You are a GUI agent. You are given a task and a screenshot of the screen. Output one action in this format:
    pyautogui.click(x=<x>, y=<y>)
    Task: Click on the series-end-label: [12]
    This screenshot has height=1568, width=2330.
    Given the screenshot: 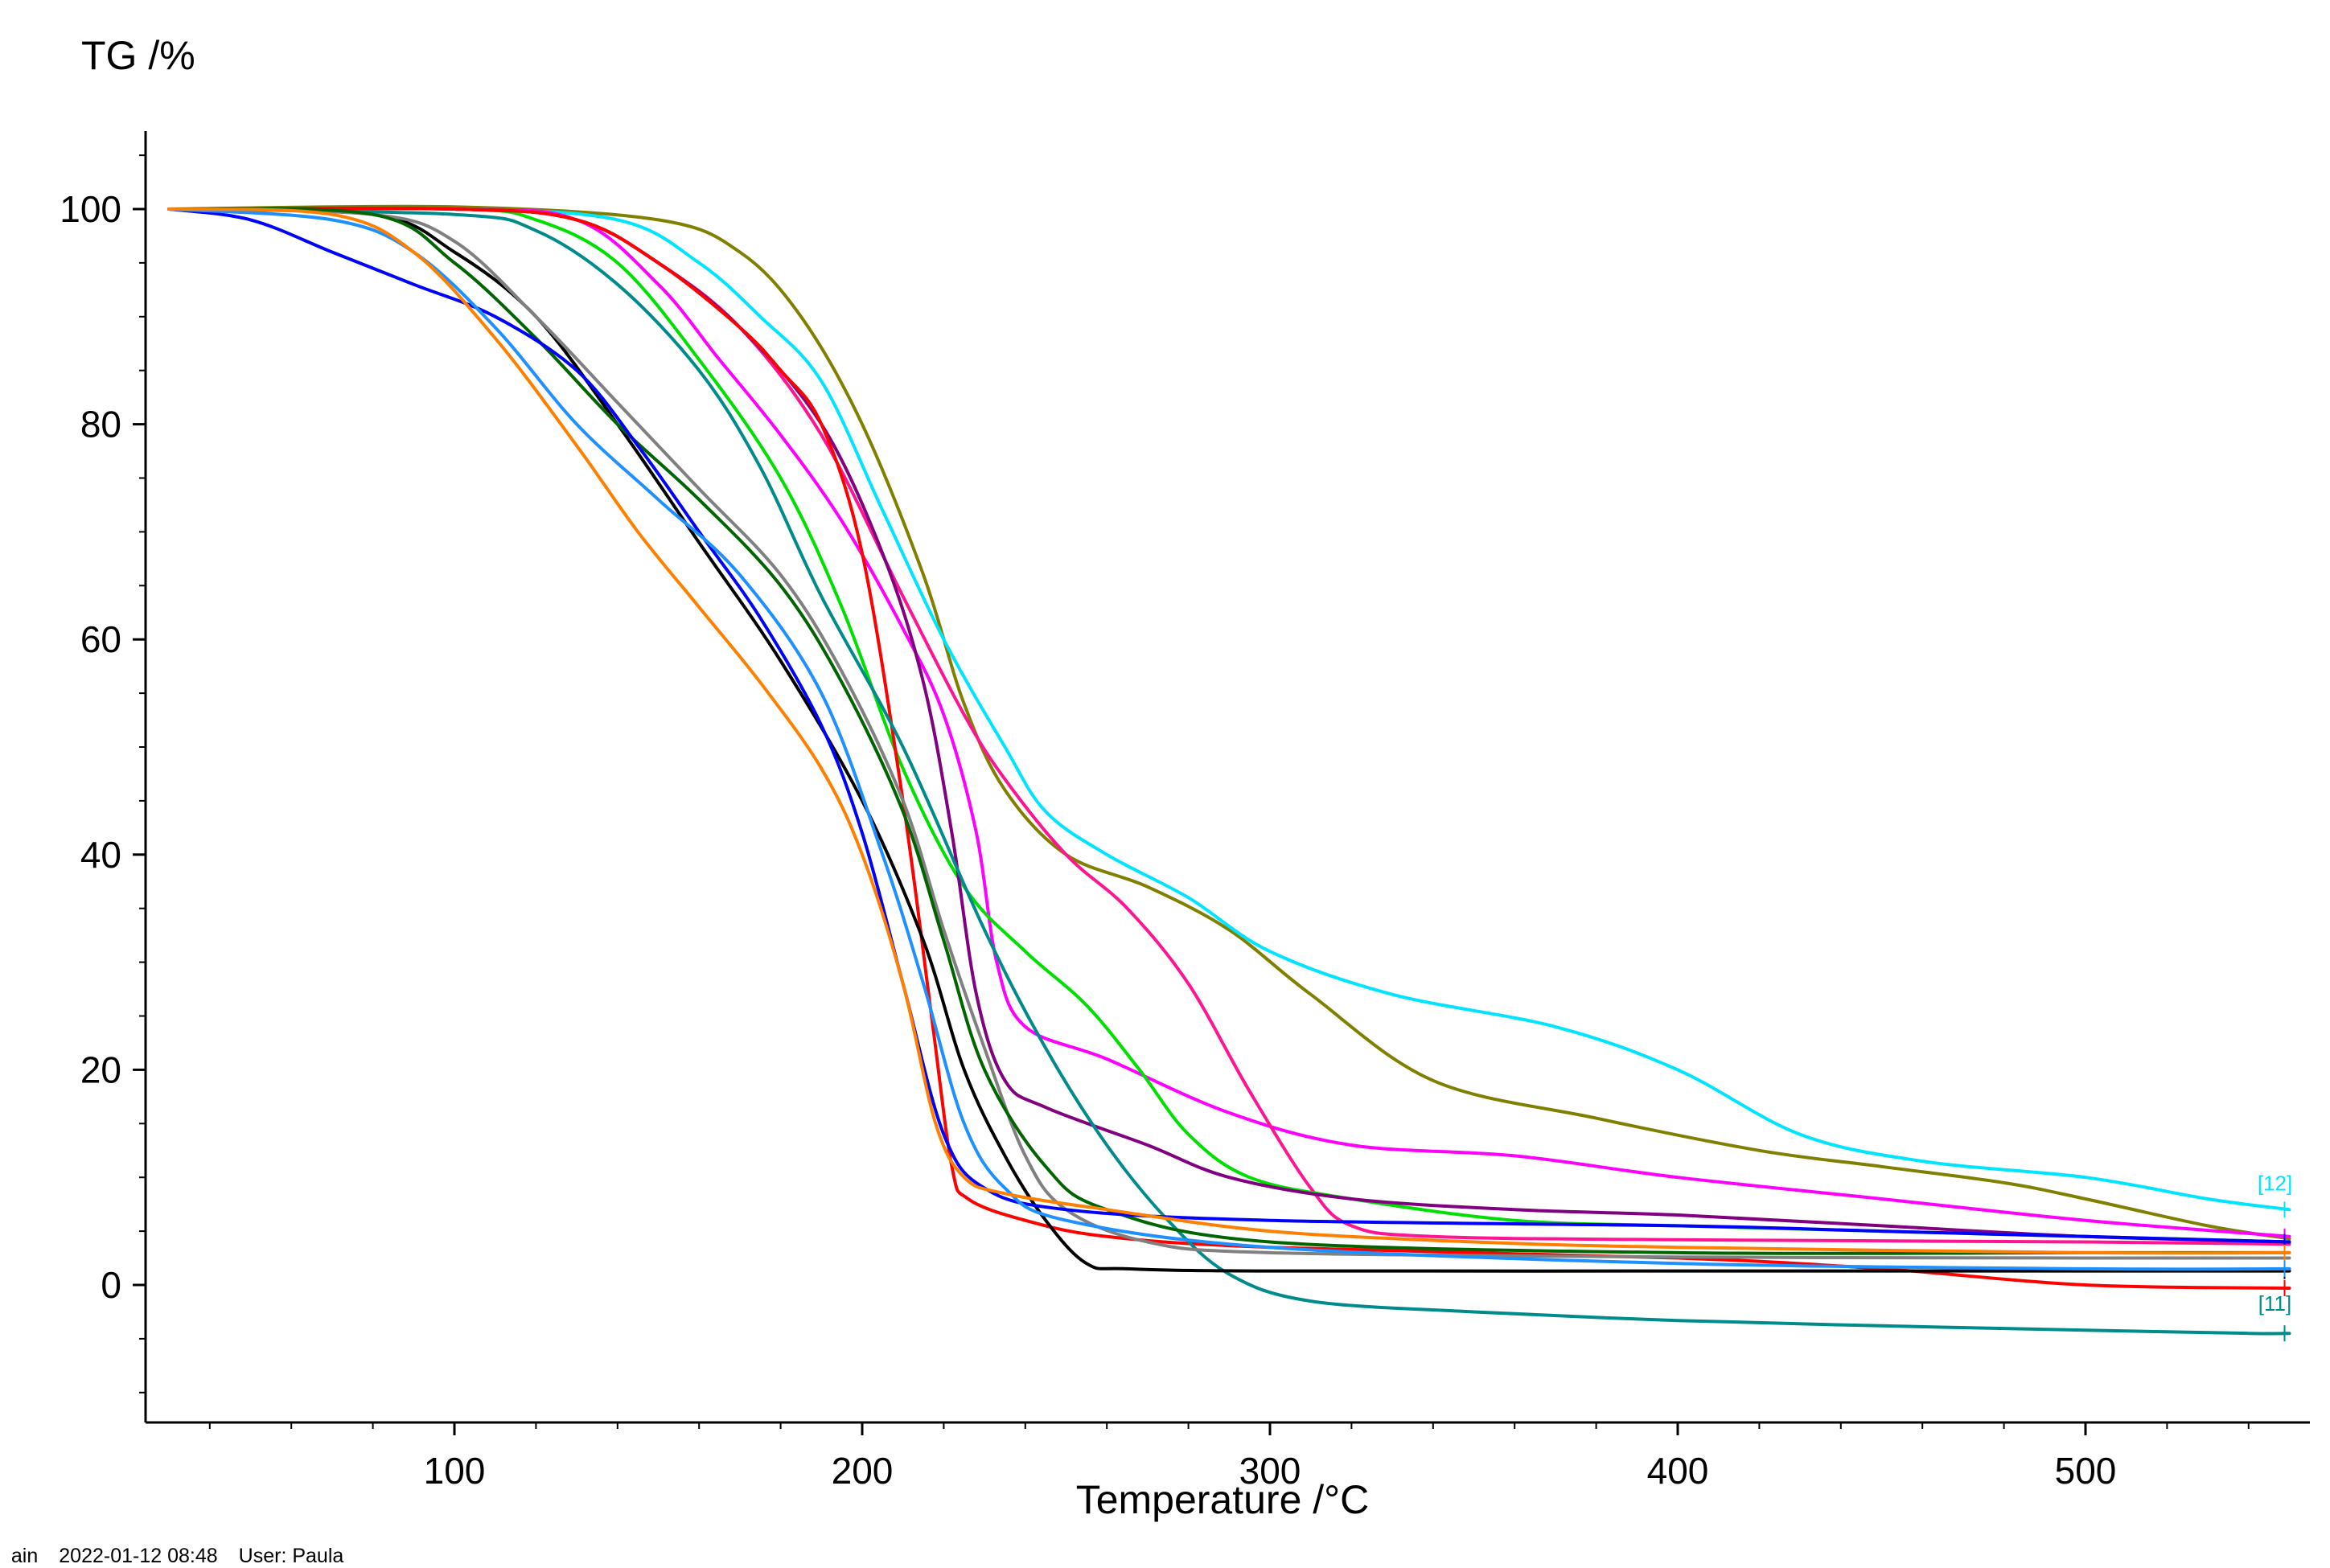 What is the action you would take?
    pyautogui.click(x=2275, y=1183)
    